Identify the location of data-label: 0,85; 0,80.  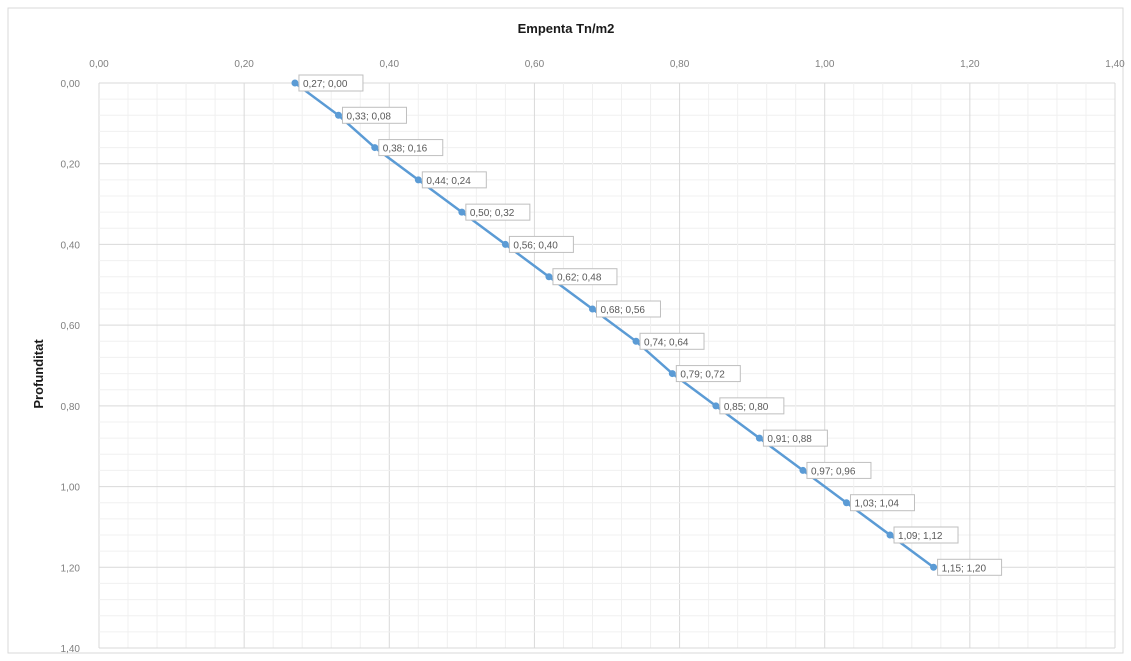
(746, 407).